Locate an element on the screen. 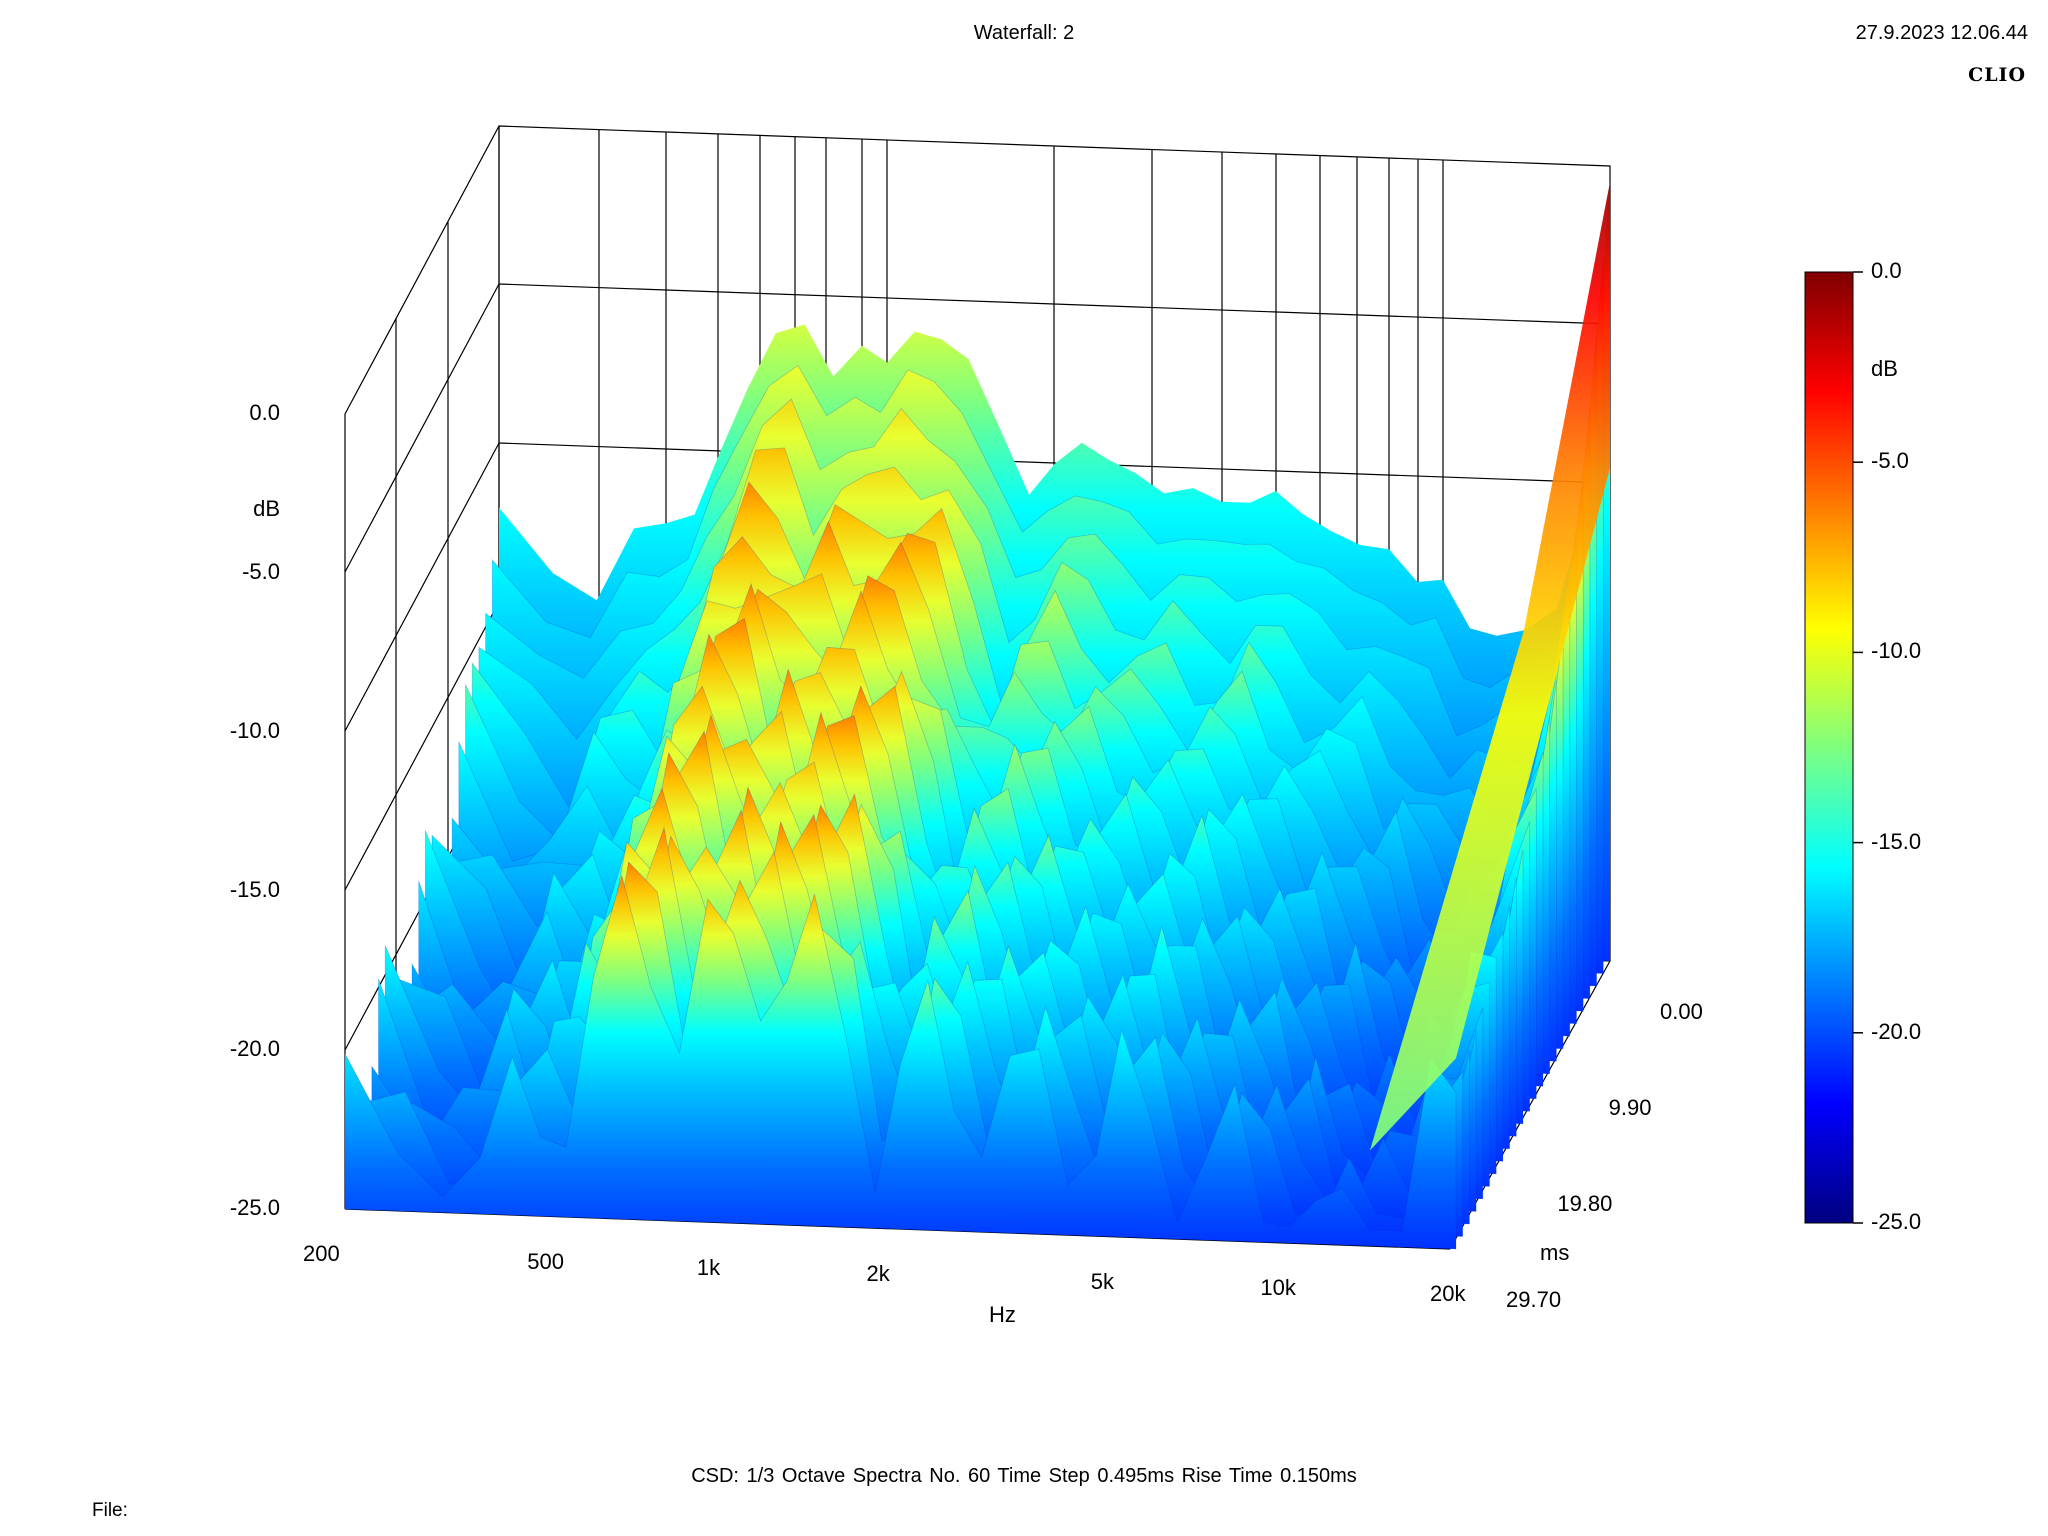  colorbar is located at coordinates (1829, 747).